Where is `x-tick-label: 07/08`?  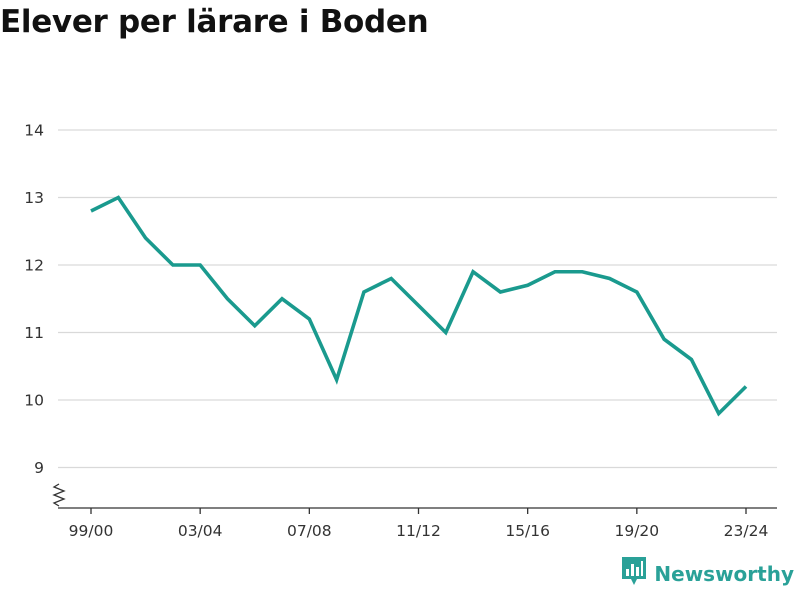
x-tick-label: 07/08 is located at coordinates (309, 531).